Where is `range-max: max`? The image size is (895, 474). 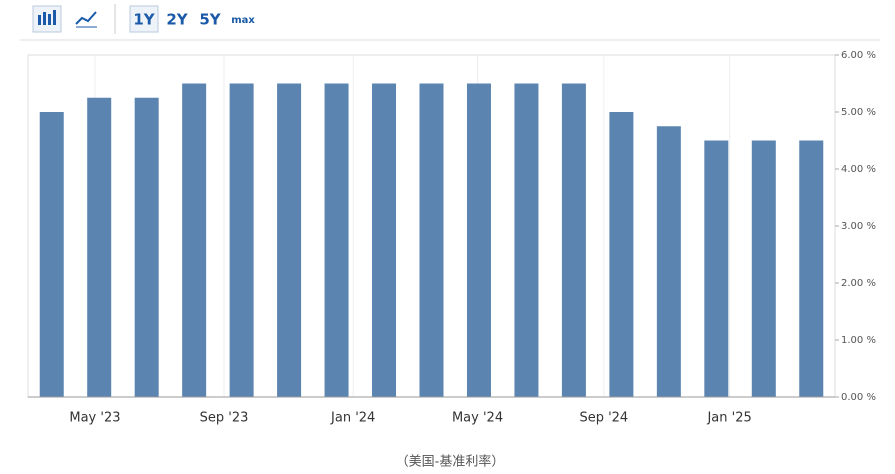 range-max: max is located at coordinates (243, 20).